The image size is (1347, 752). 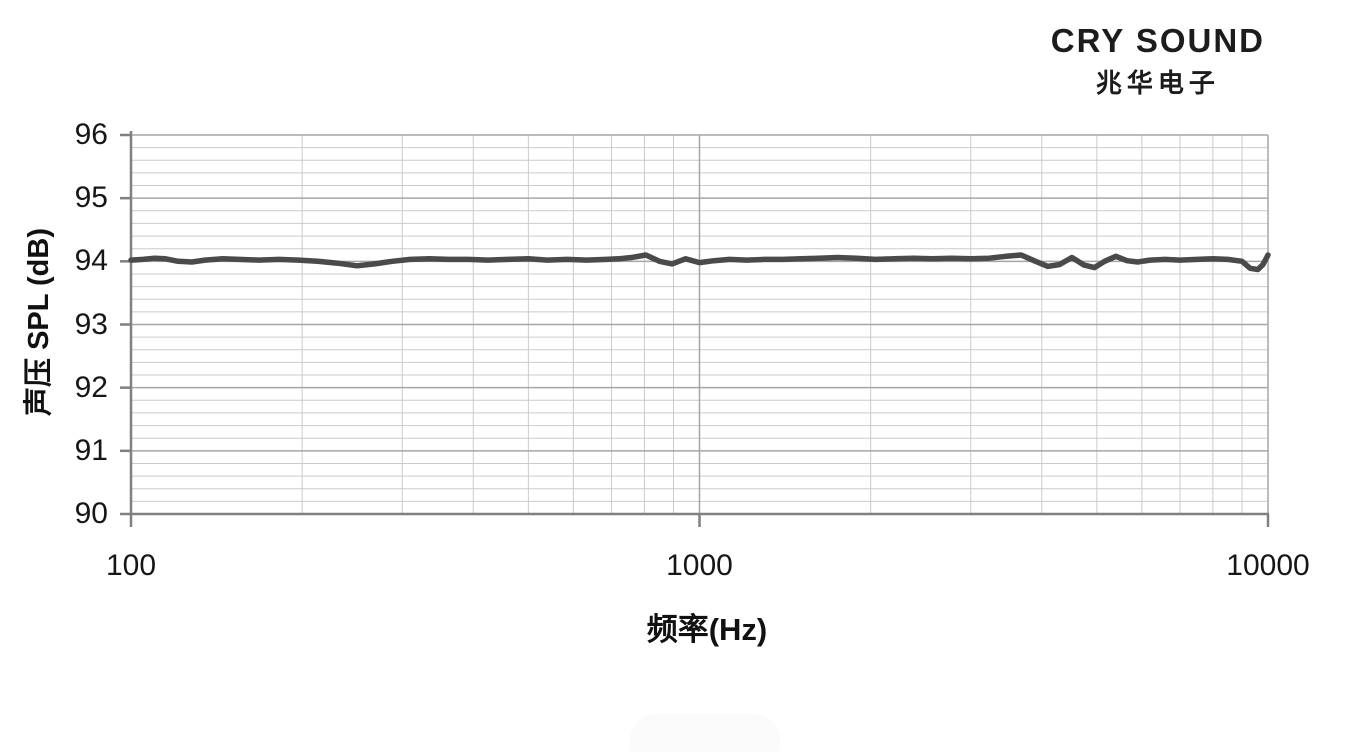 I want to click on y-tick-label: 92, so click(x=91, y=387).